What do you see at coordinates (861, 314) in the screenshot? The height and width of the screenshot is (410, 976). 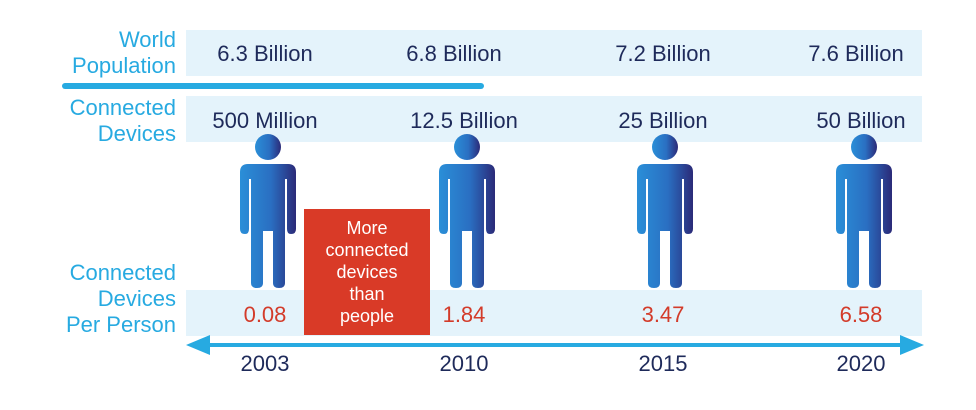 I see `ratio-2020: 6.58` at bounding box center [861, 314].